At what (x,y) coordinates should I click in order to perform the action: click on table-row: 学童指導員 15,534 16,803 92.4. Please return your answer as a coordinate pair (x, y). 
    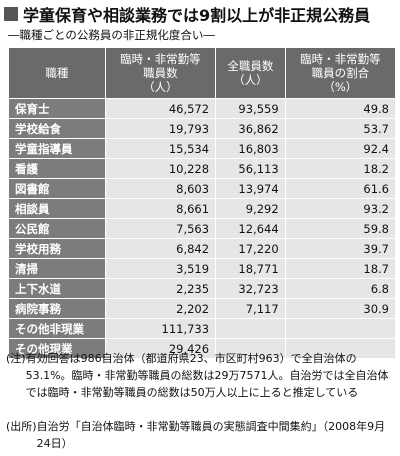
    Looking at the image, I should click on (202, 148).